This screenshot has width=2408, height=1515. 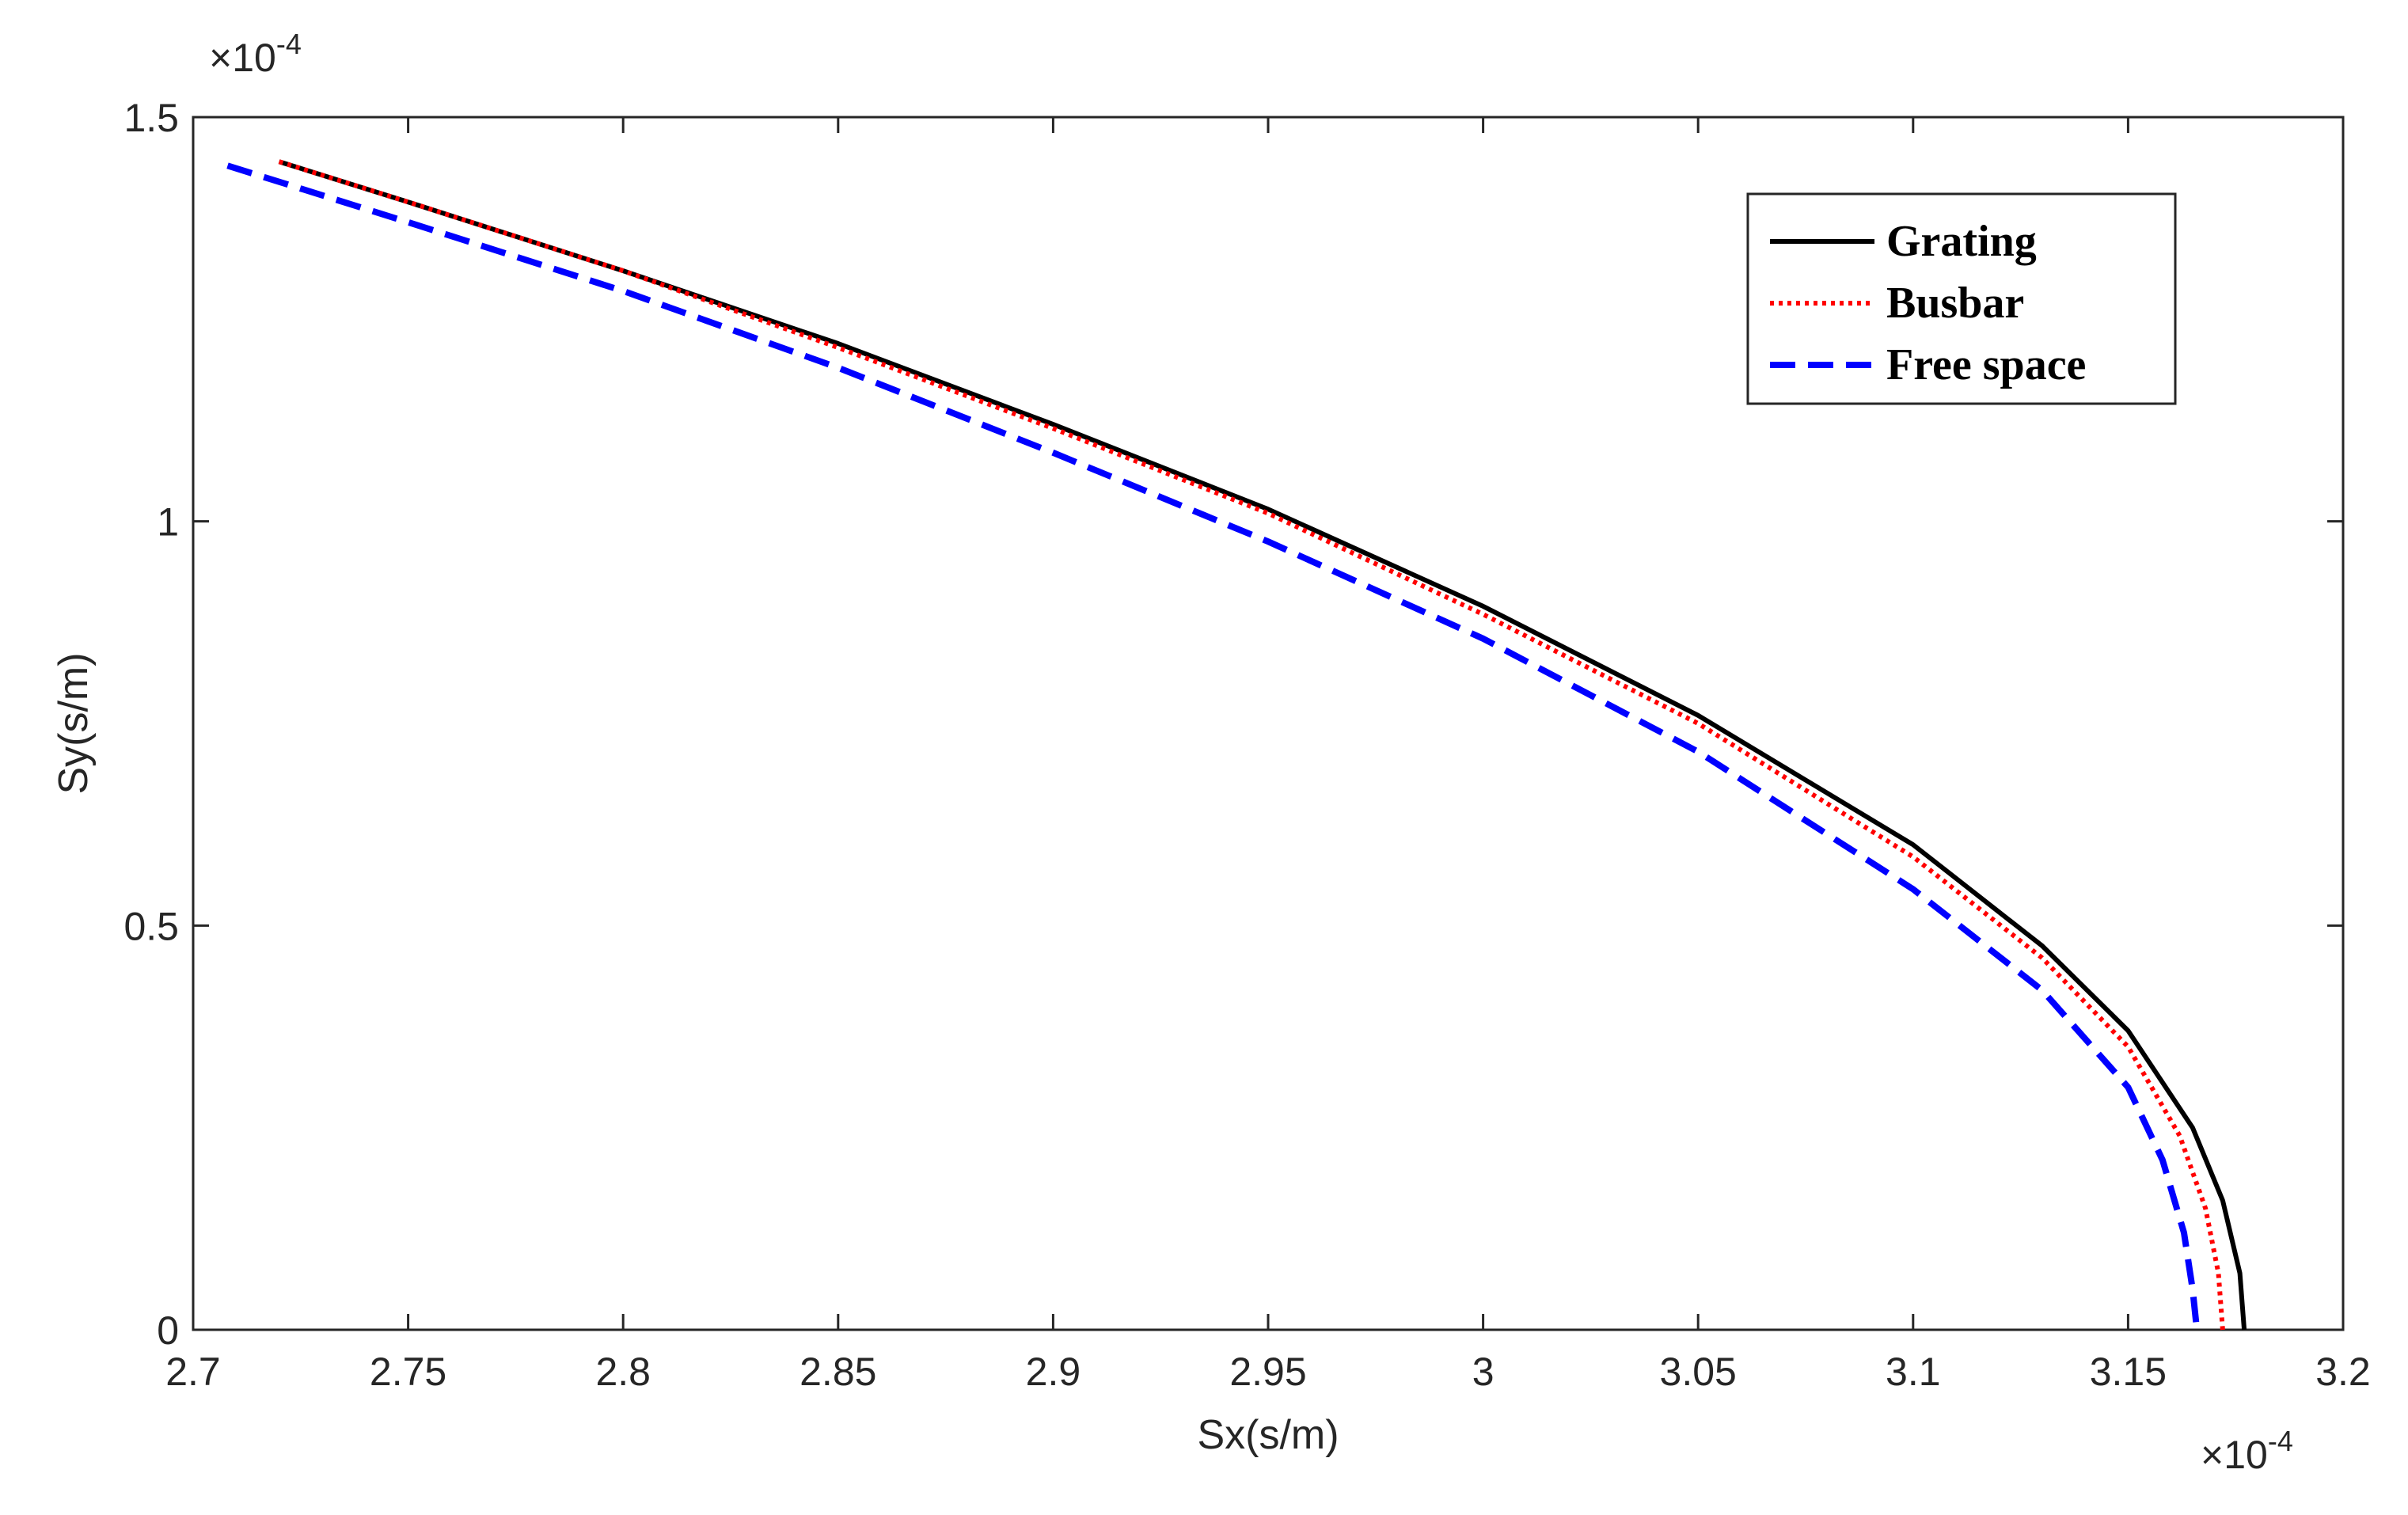 What do you see at coordinates (2129, 1372) in the screenshot?
I see `x-tick-label: 3.15` at bounding box center [2129, 1372].